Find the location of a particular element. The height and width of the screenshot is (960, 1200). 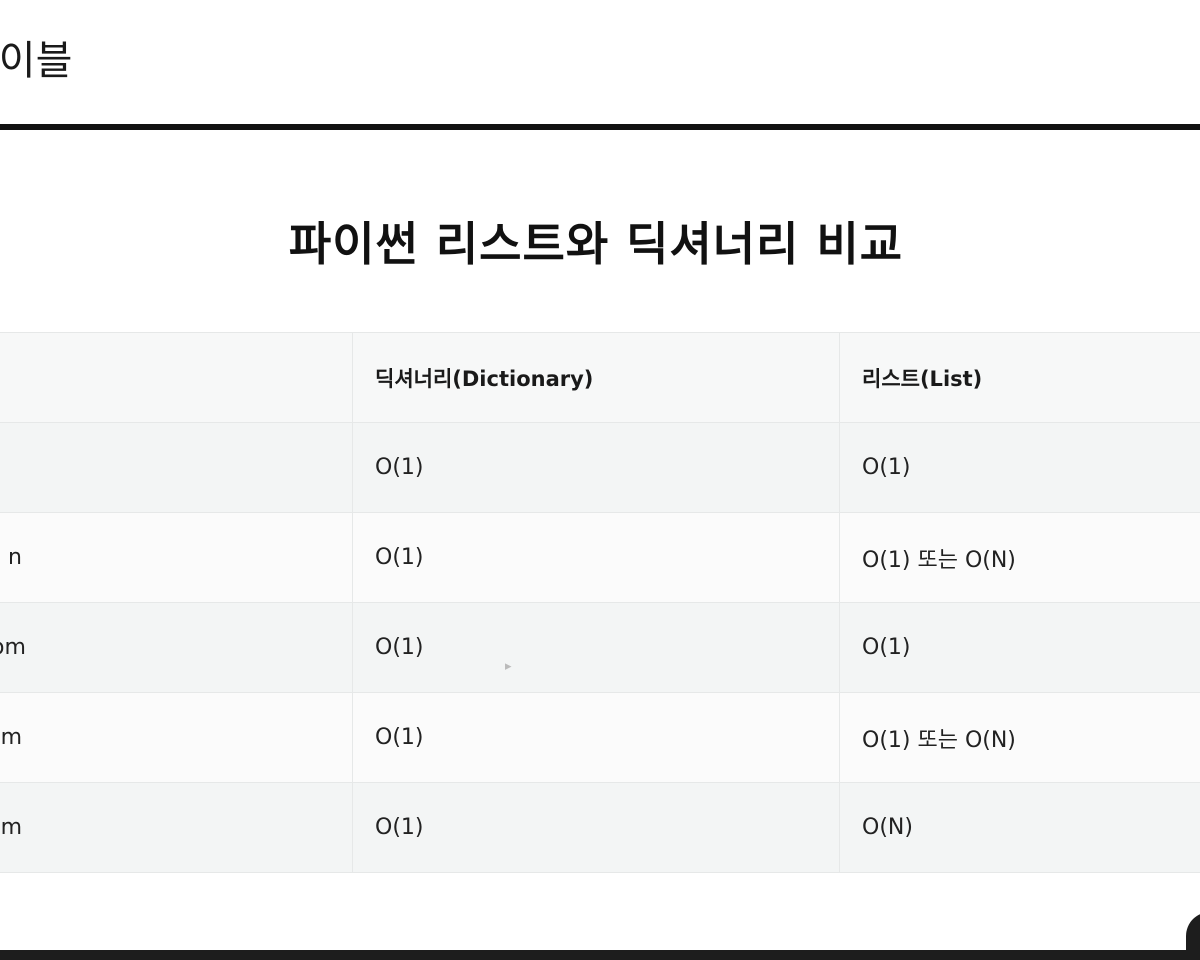

bottom-bar is located at coordinates (600, 955).